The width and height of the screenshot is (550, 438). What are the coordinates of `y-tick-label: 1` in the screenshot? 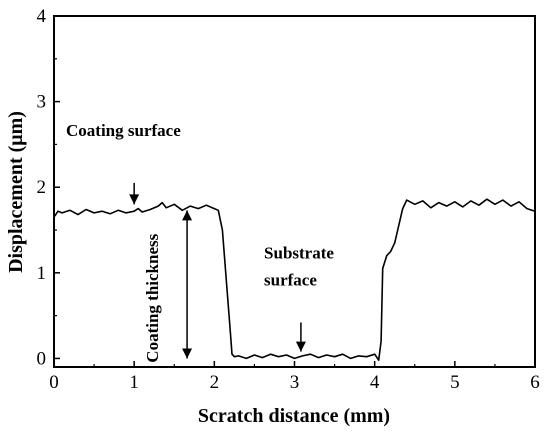 It's located at (42, 273).